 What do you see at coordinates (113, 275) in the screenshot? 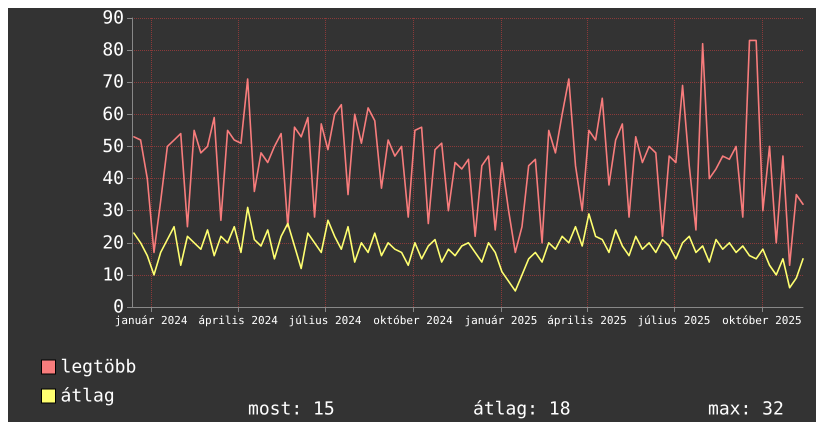
I see `y-tick-label: 10` at bounding box center [113, 275].